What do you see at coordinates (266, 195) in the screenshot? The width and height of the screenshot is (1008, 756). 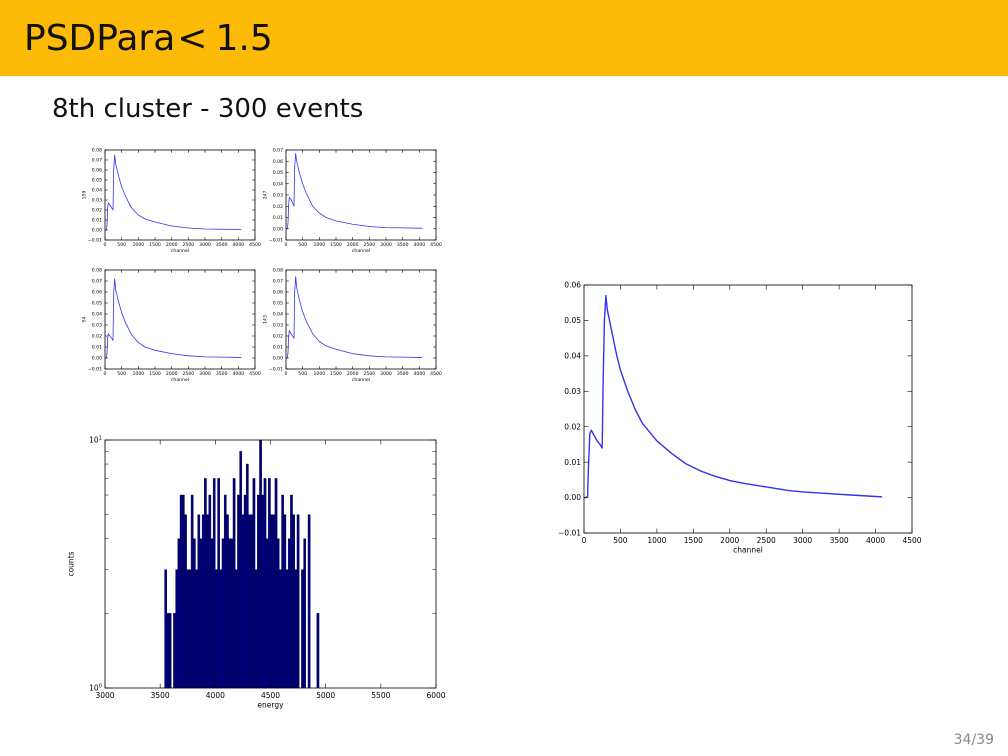 I see `y-axis-label: 247` at bounding box center [266, 195].